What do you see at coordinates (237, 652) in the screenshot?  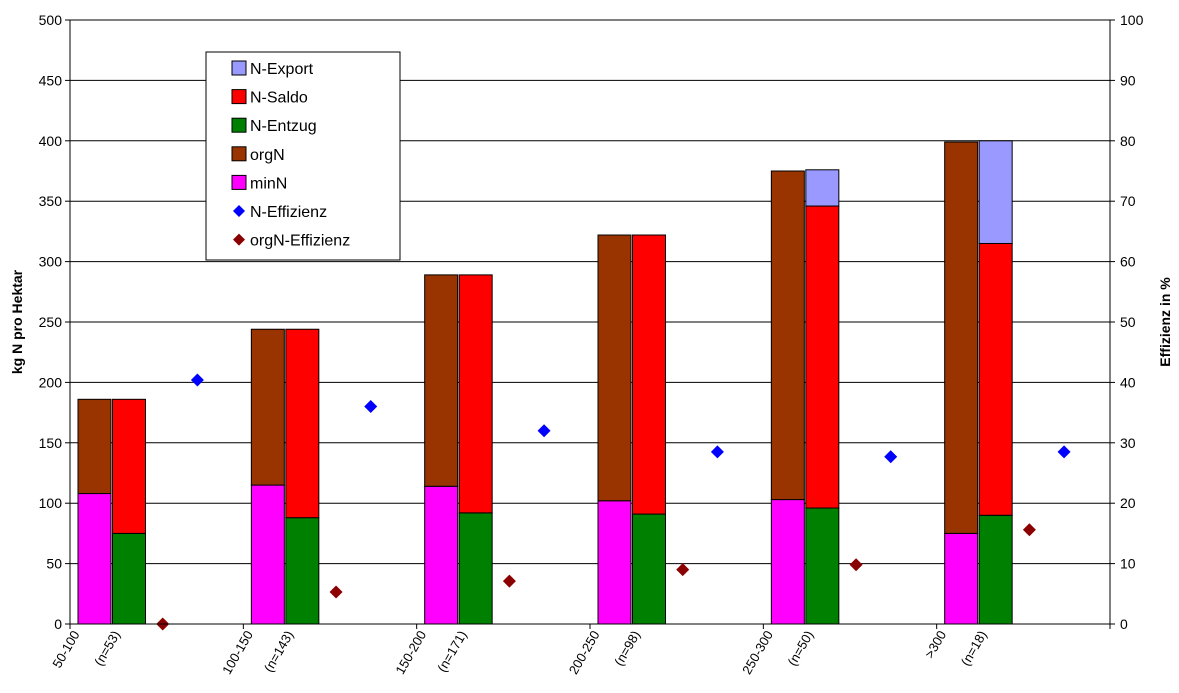 I see `x-category-label: 100-150` at bounding box center [237, 652].